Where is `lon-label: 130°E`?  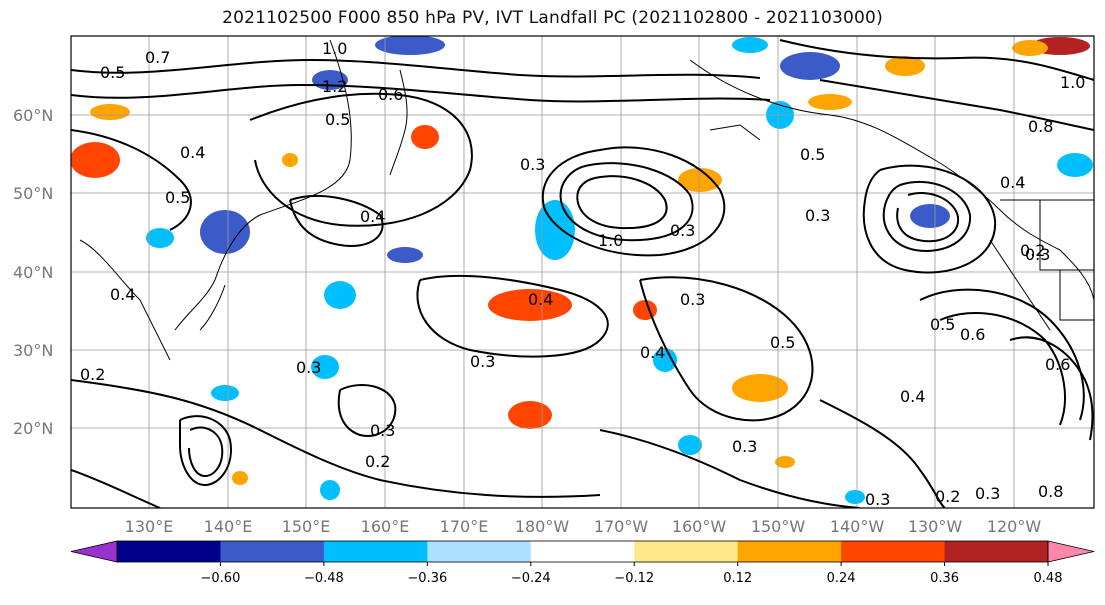 lon-label: 130°E is located at coordinates (149, 526).